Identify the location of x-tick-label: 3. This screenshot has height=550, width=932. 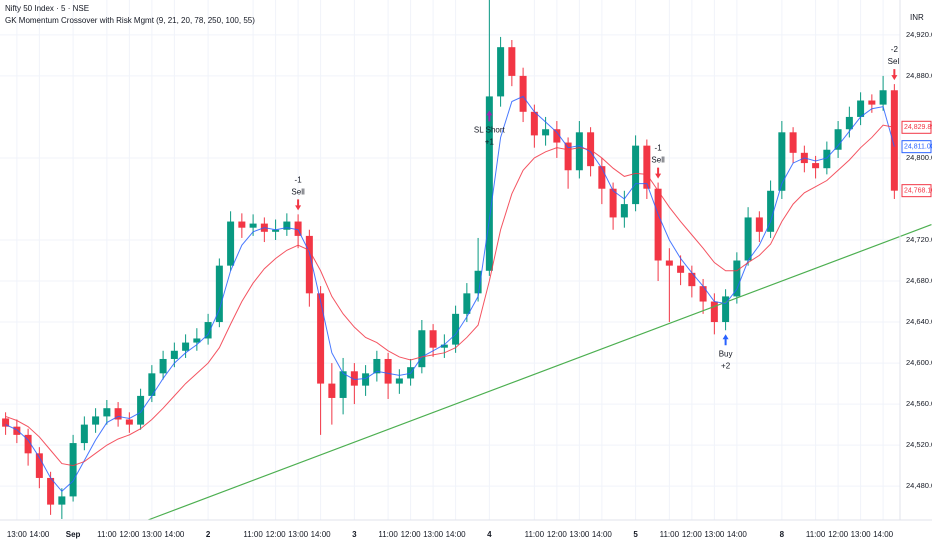
(354, 534).